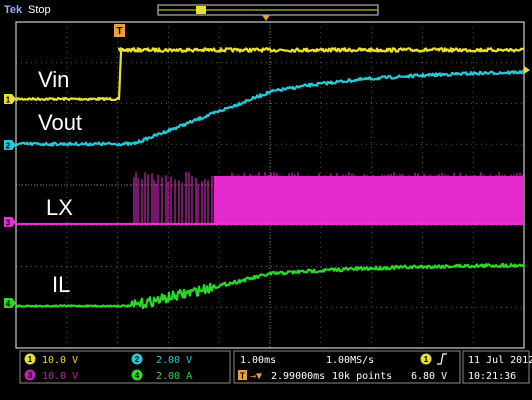 The image size is (532, 400). I want to click on datetime-box: 11 Jul 2012 10:21:36, so click(497, 367).